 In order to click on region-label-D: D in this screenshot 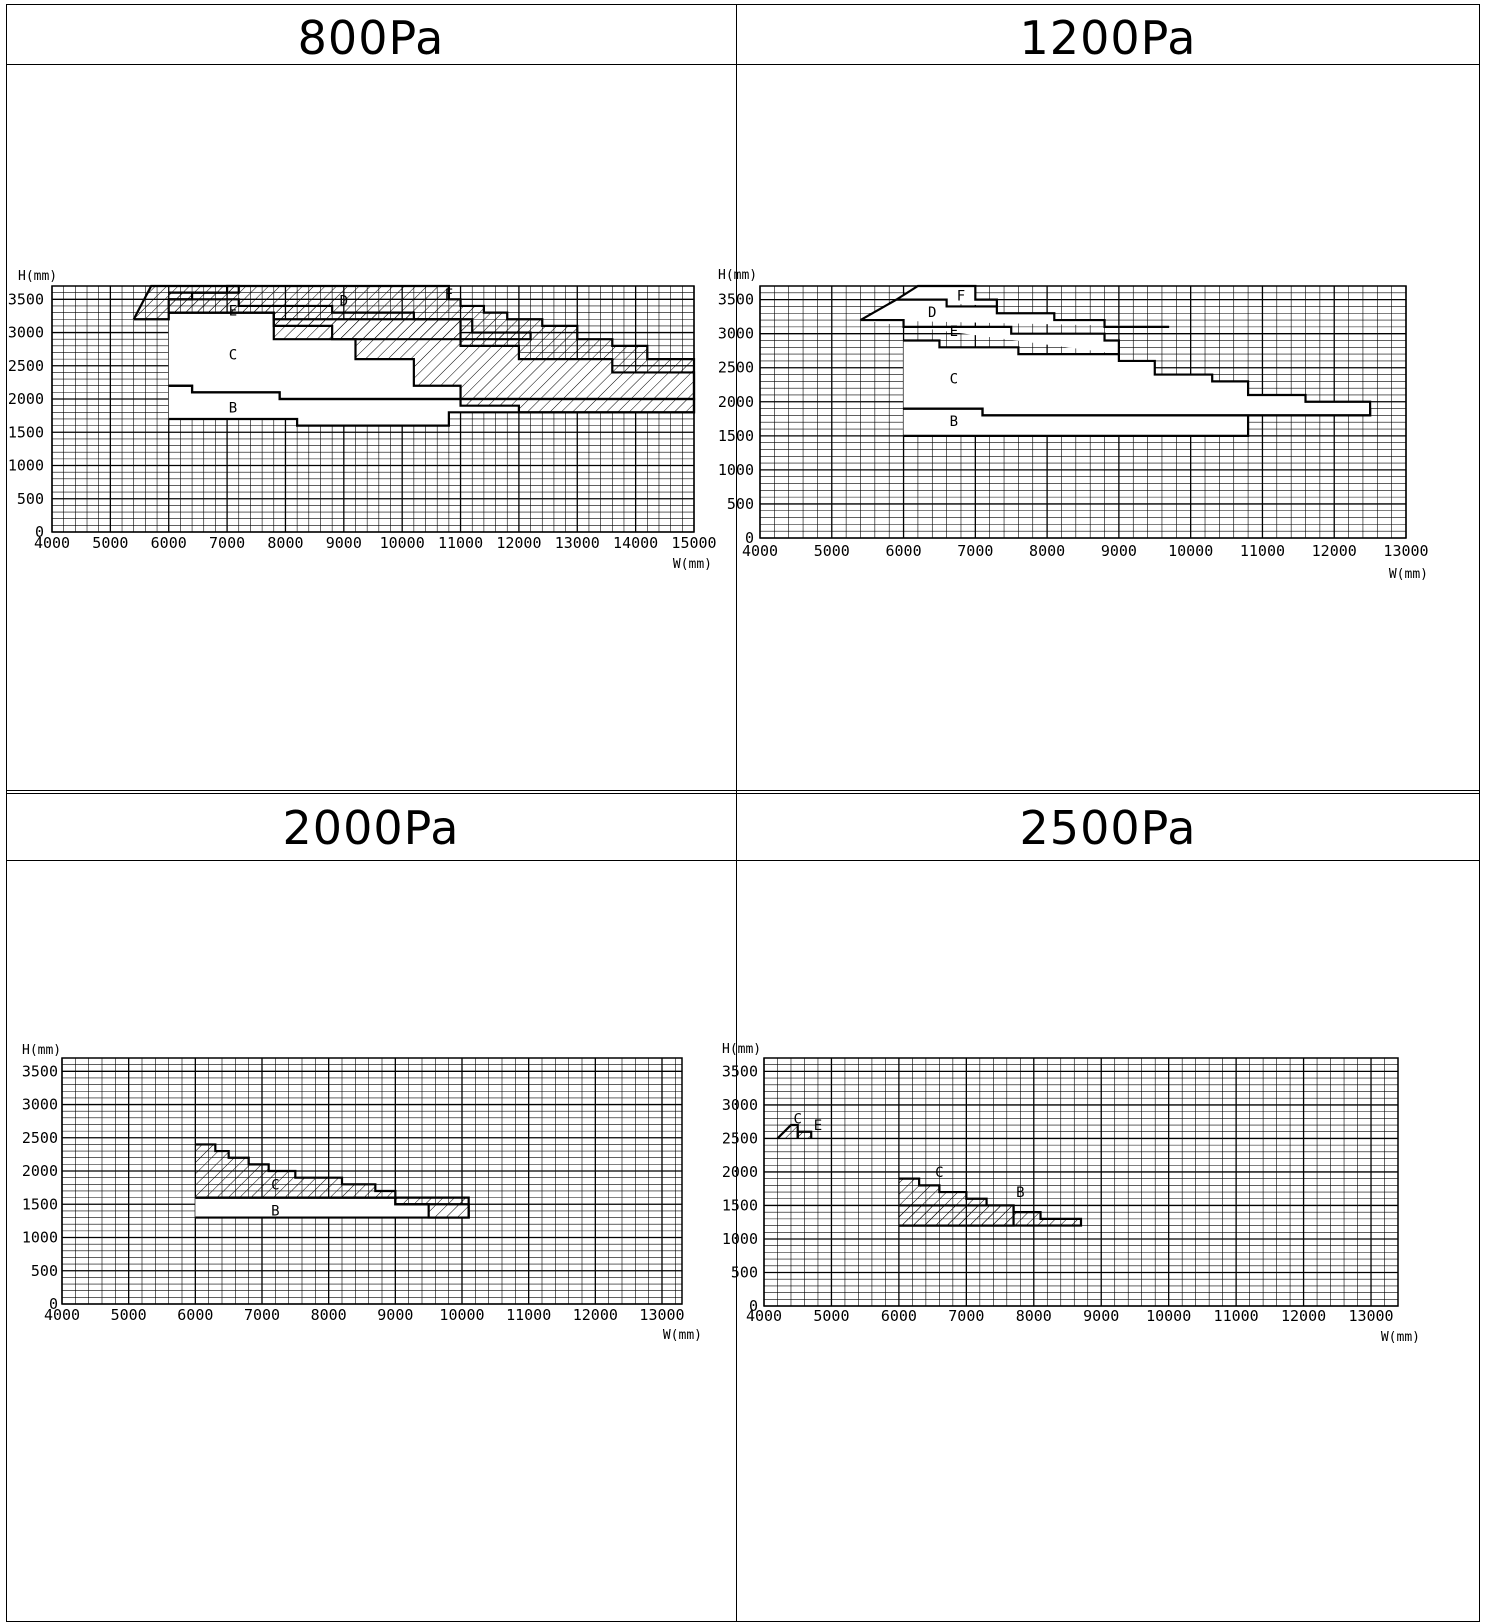, I will do `click(932, 313)`.